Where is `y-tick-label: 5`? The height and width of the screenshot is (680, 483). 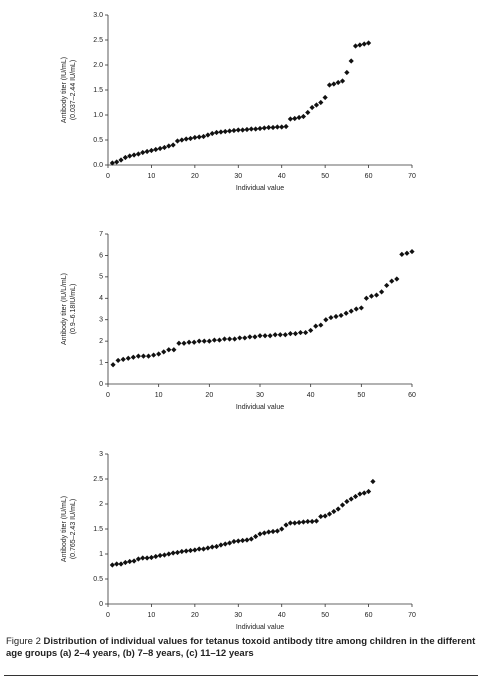 y-tick-label: 5 is located at coordinates (101, 277).